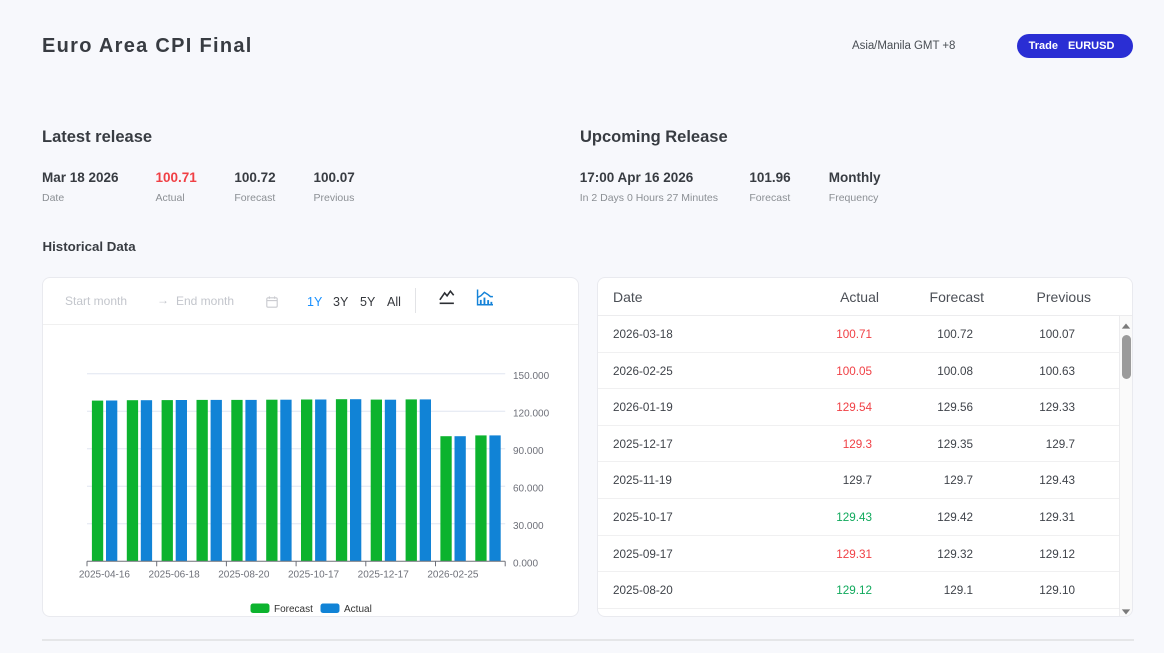  Describe the element at coordinates (528, 526) in the screenshot. I see `svg-text: 30.000` at that location.